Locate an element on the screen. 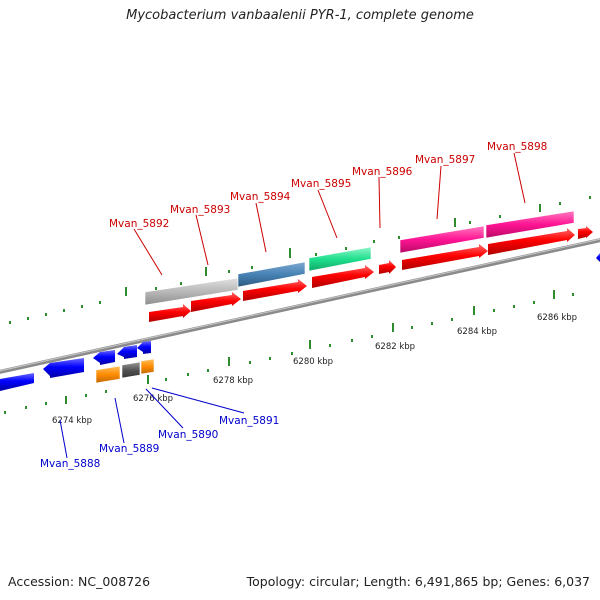  upper-cds-track is located at coordinates (371, 274).